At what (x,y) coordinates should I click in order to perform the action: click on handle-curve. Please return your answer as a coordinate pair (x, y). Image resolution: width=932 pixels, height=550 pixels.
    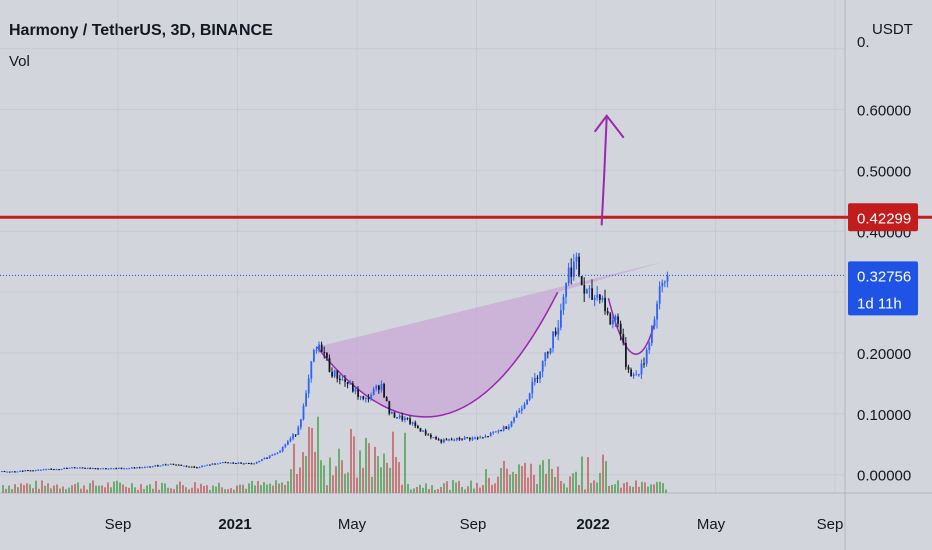
    Looking at the image, I should click on (631, 326).